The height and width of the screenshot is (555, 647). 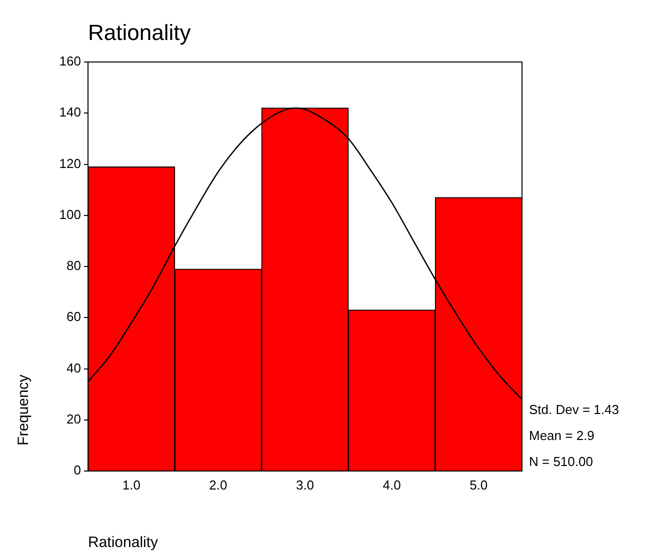 I want to click on chart-title: Rationality, so click(x=139, y=32).